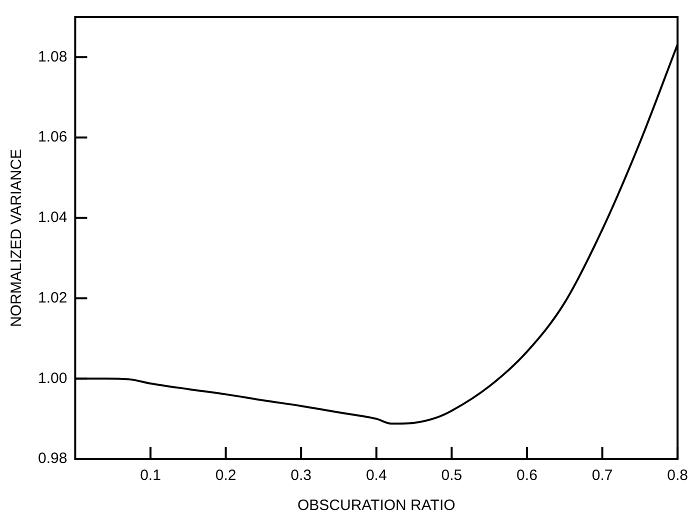  Describe the element at coordinates (53, 297) in the screenshot. I see `y-tick-label: 1.02` at that location.